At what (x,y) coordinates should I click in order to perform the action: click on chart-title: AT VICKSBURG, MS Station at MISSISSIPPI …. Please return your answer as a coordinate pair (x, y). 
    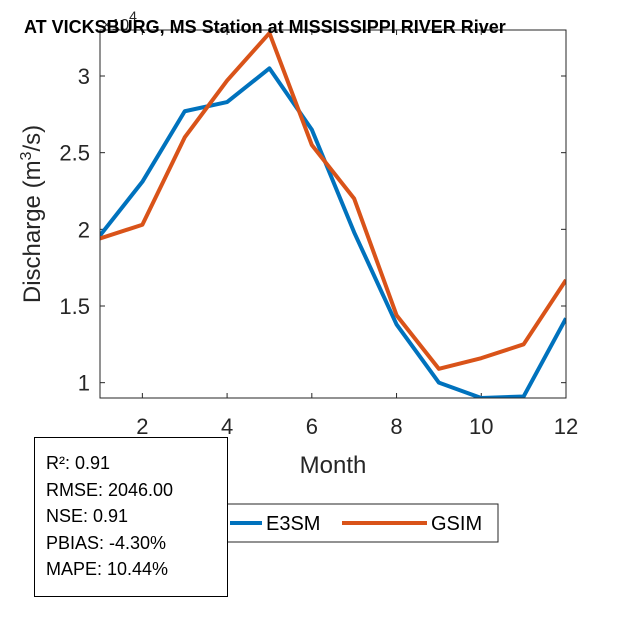
    Looking at the image, I should click on (265, 27).